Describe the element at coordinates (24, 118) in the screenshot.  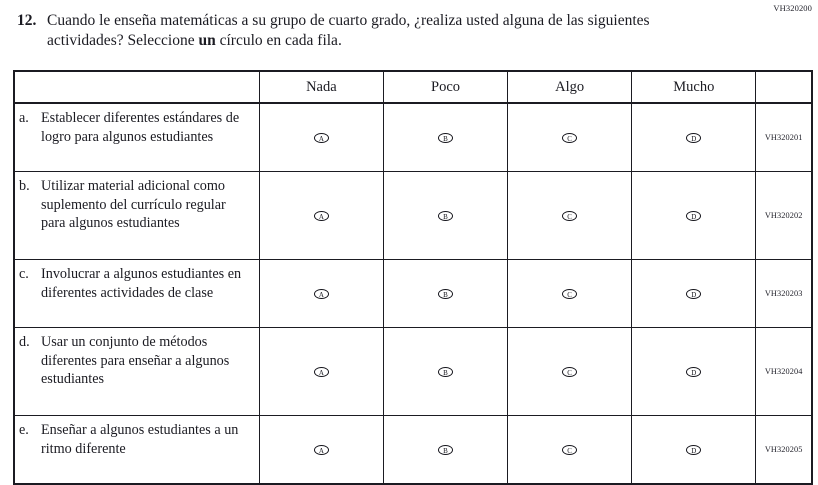
I see `item-letter-a: a.` at that location.